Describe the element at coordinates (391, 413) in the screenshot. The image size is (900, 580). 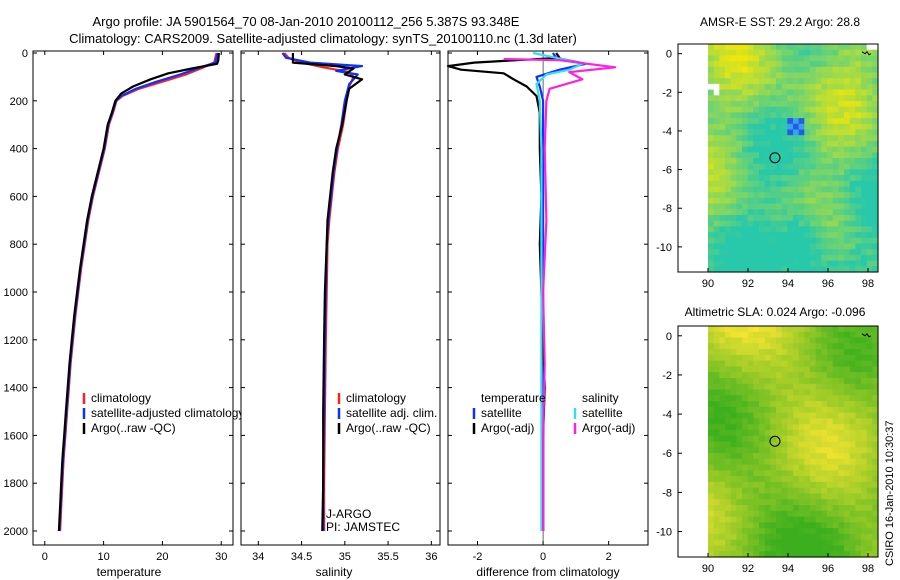
I see `legend-entry: satellite adj. clim.` at that location.